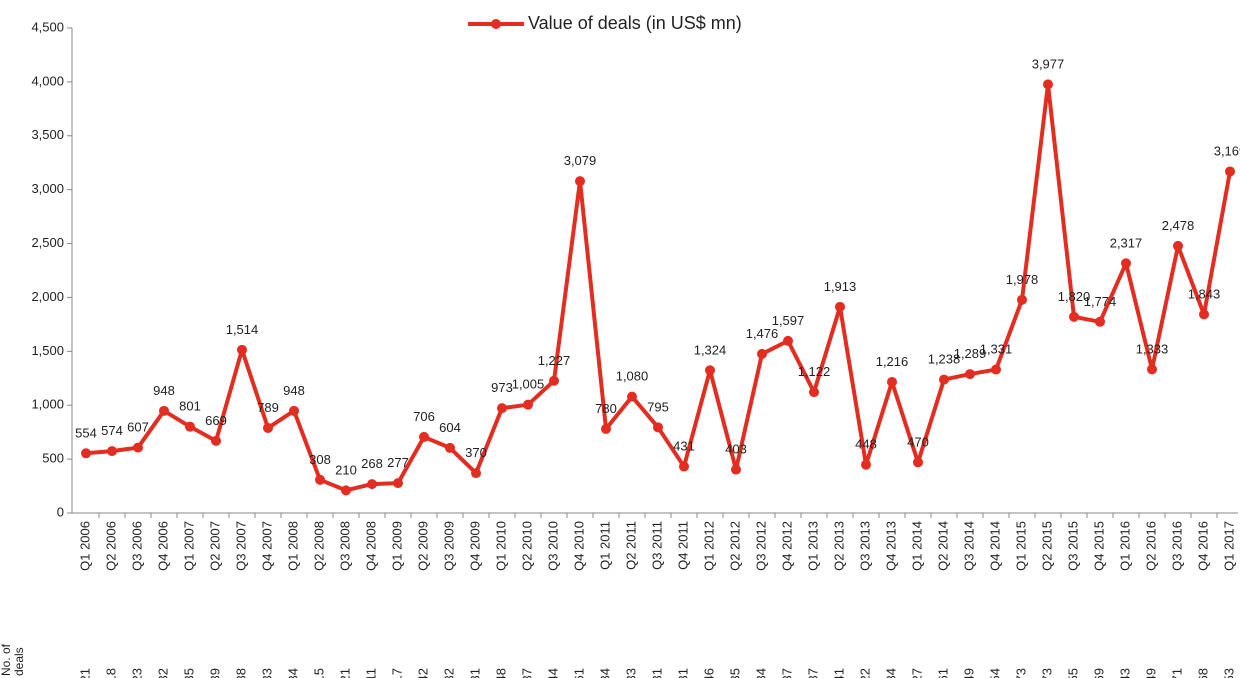  What do you see at coordinates (526, 546) in the screenshot?
I see `x-tick-label: Q2 2010` at bounding box center [526, 546].